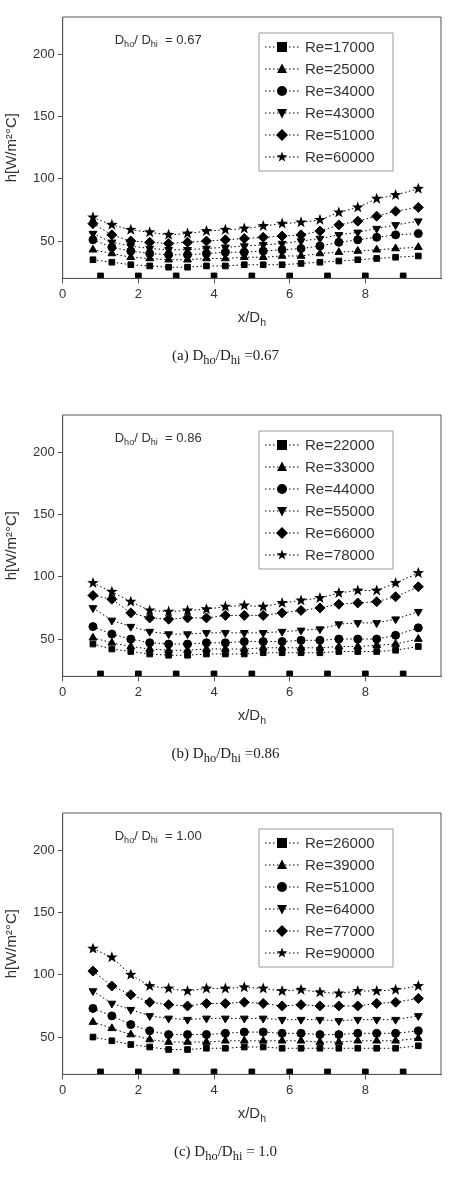  What do you see at coordinates (340, 511) in the screenshot?
I see `legend-label: Re=55000` at bounding box center [340, 511].